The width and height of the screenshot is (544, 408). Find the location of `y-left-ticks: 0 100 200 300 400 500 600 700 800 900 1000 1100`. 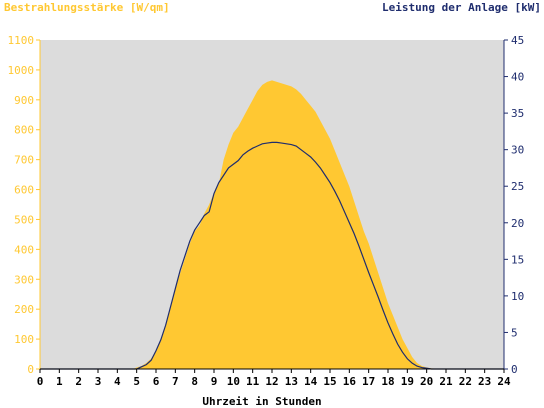

y-left-ticks: 0 100 200 300 400 500 600 700 800 900 1000 1100 is located at coordinates (24, 205).